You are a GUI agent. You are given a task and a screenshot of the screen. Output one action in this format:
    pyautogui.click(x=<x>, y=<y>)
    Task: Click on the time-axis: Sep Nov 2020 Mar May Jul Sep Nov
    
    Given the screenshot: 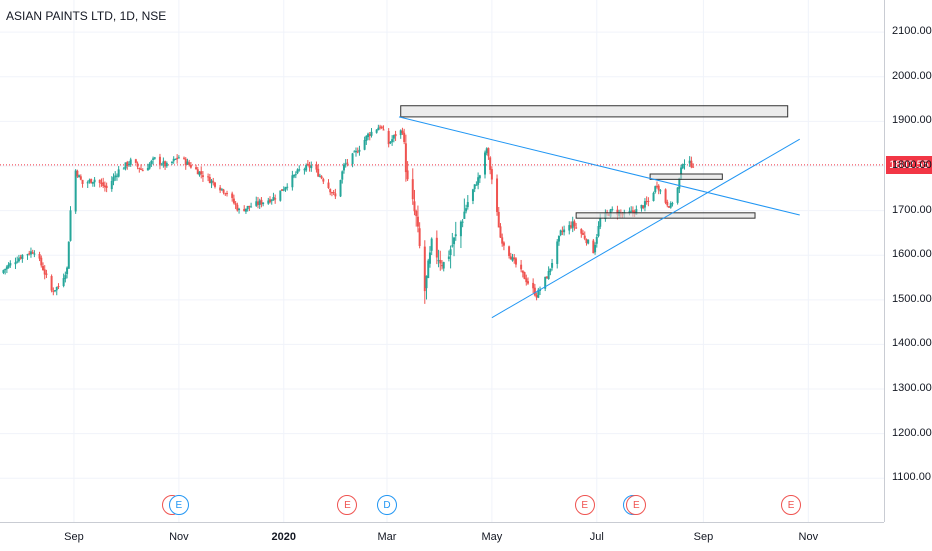 What is the action you would take?
    pyautogui.click(x=442, y=536)
    